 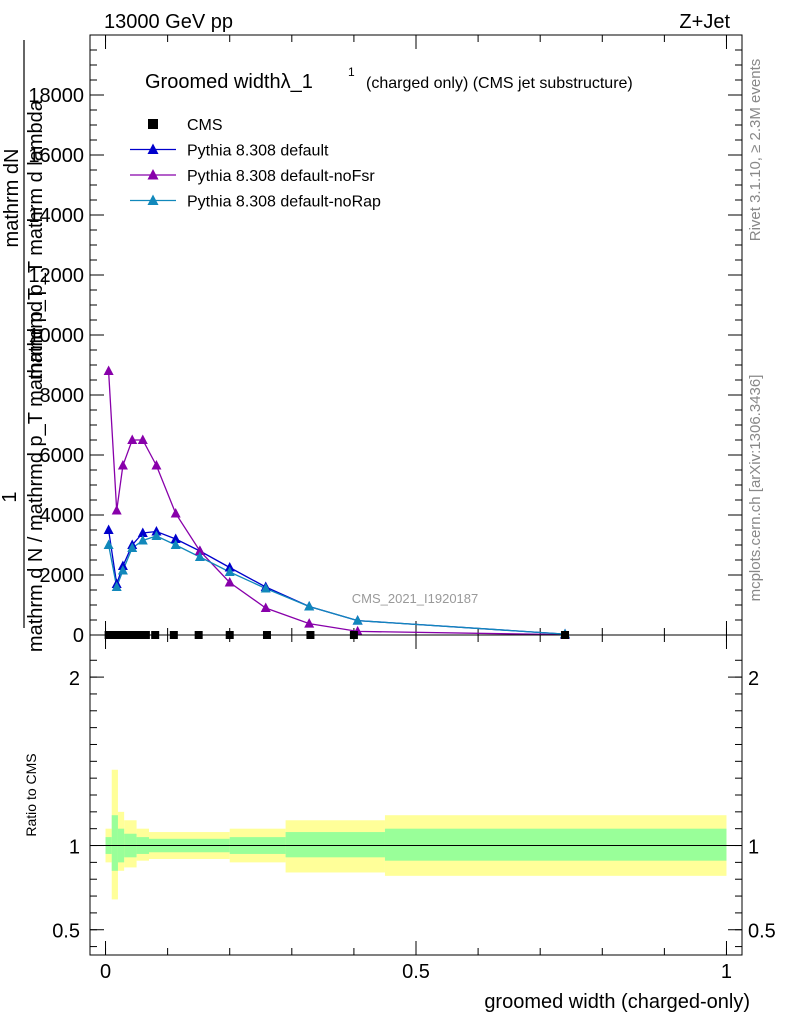 I want to click on y-label-line-3: mathrm d N / mathrmd p_T mathrmd p_T, so click(x=36, y=470).